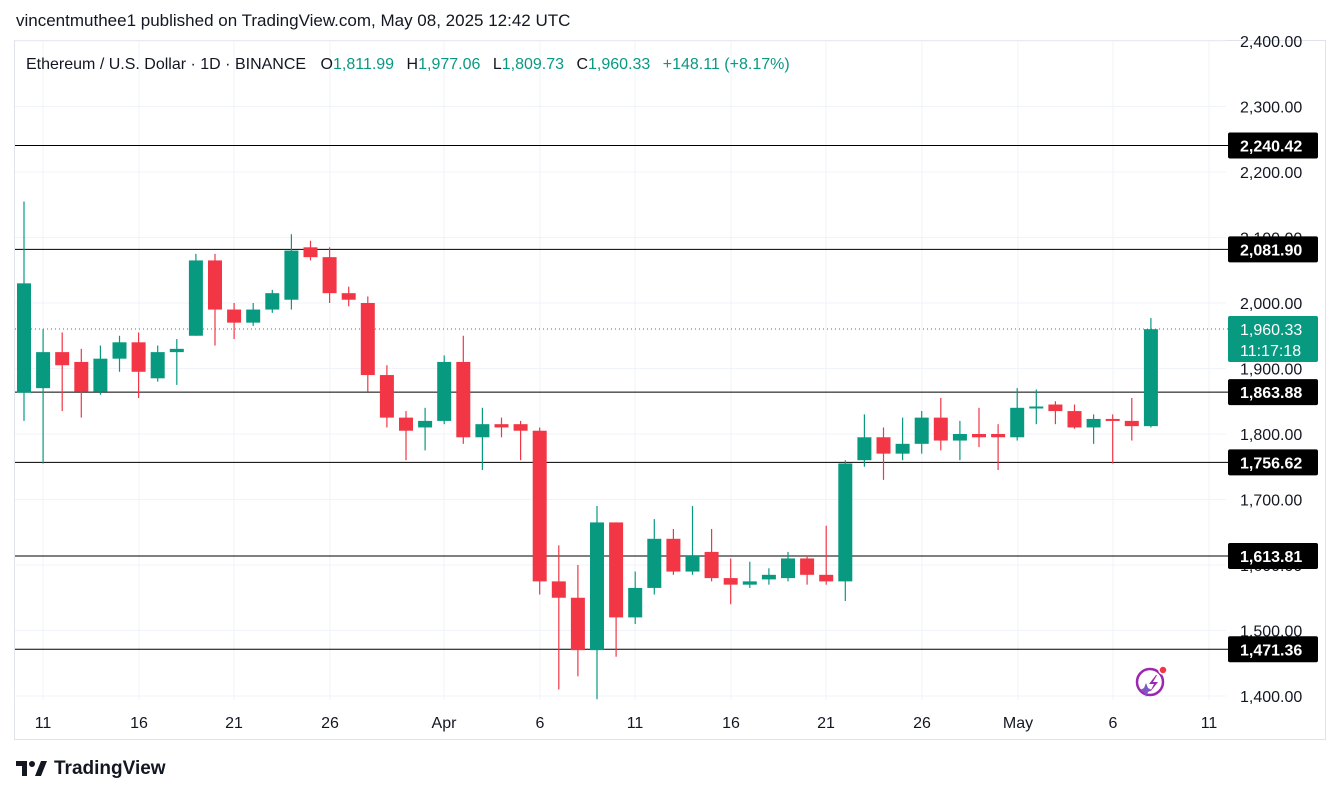 The image size is (1341, 795). Describe the element at coordinates (31, 768) in the screenshot. I see `tradingview-logo-icon` at that location.